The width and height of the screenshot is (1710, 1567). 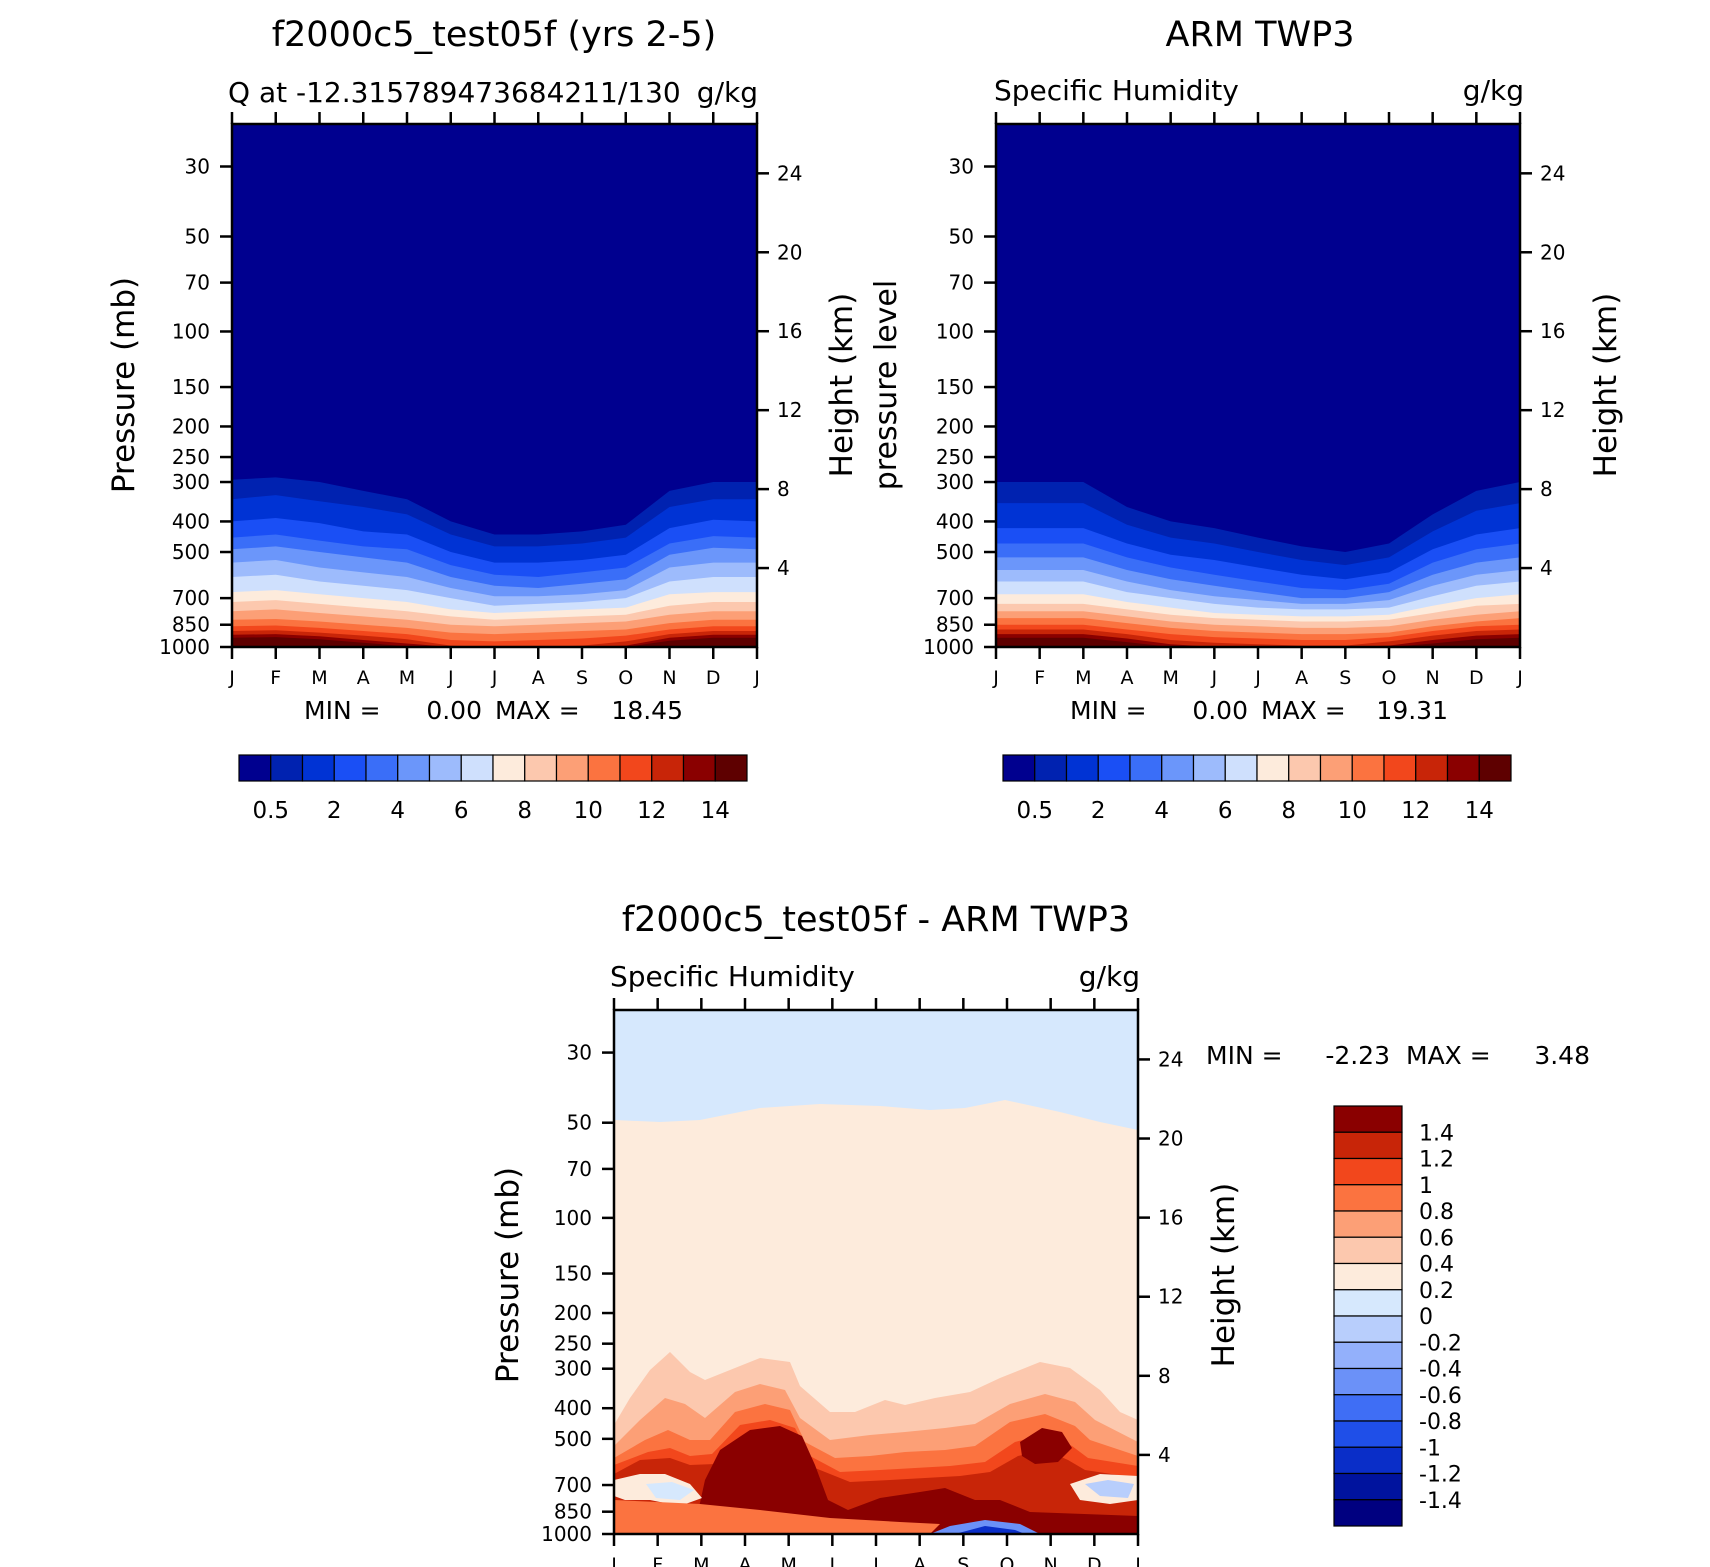 I want to click on panel-diff-ylabel: Pressure (mb), so click(x=508, y=1275).